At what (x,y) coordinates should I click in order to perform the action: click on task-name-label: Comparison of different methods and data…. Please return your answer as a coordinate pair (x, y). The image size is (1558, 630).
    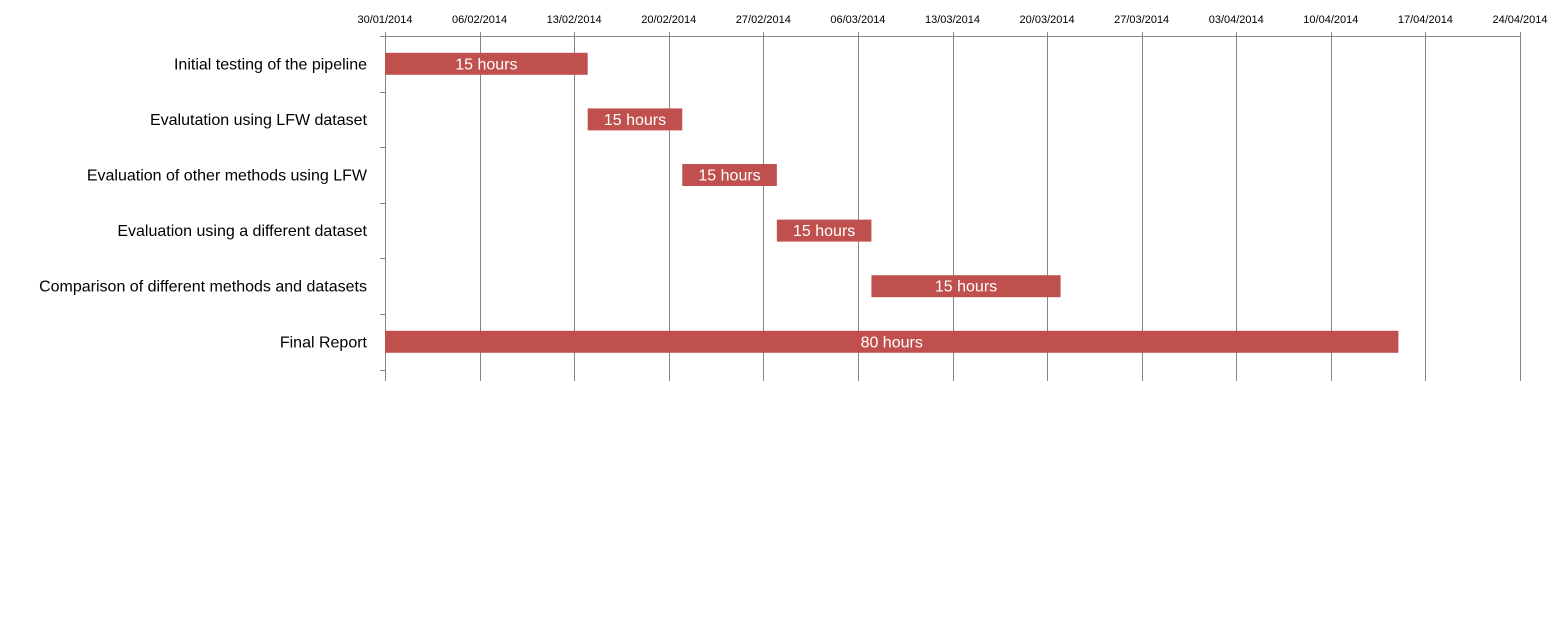
    Looking at the image, I should click on (203, 287).